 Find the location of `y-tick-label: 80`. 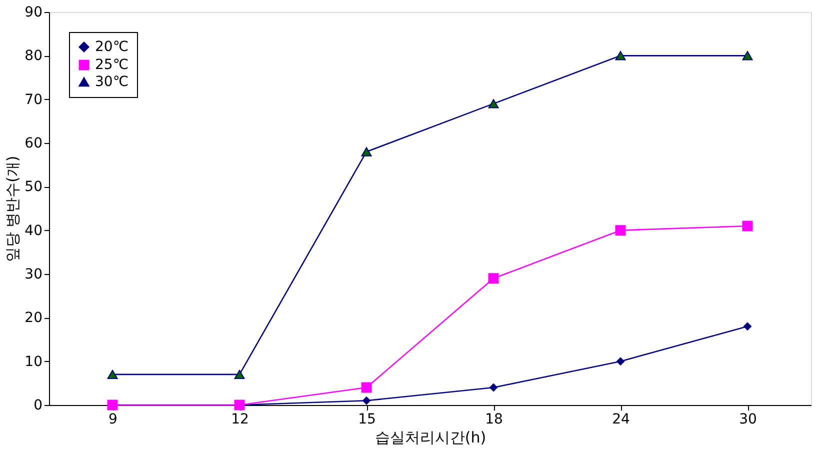

y-tick-label: 80 is located at coordinates (33, 56).